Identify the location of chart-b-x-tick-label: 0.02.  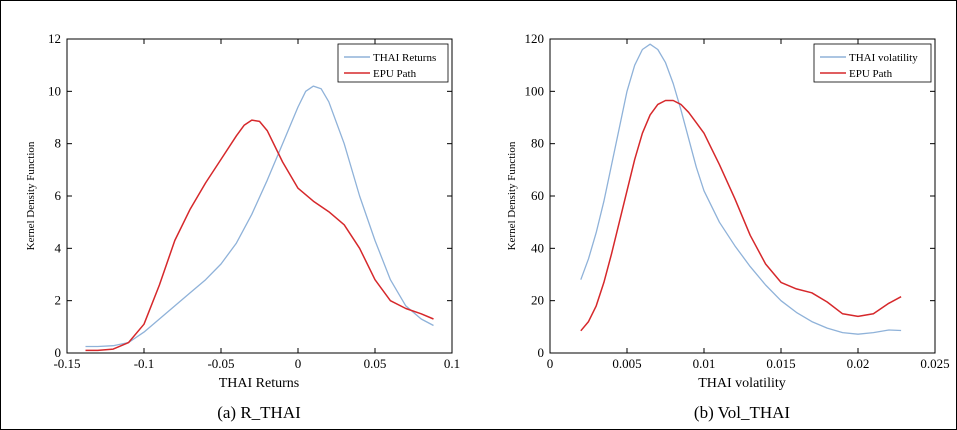
(858, 363).